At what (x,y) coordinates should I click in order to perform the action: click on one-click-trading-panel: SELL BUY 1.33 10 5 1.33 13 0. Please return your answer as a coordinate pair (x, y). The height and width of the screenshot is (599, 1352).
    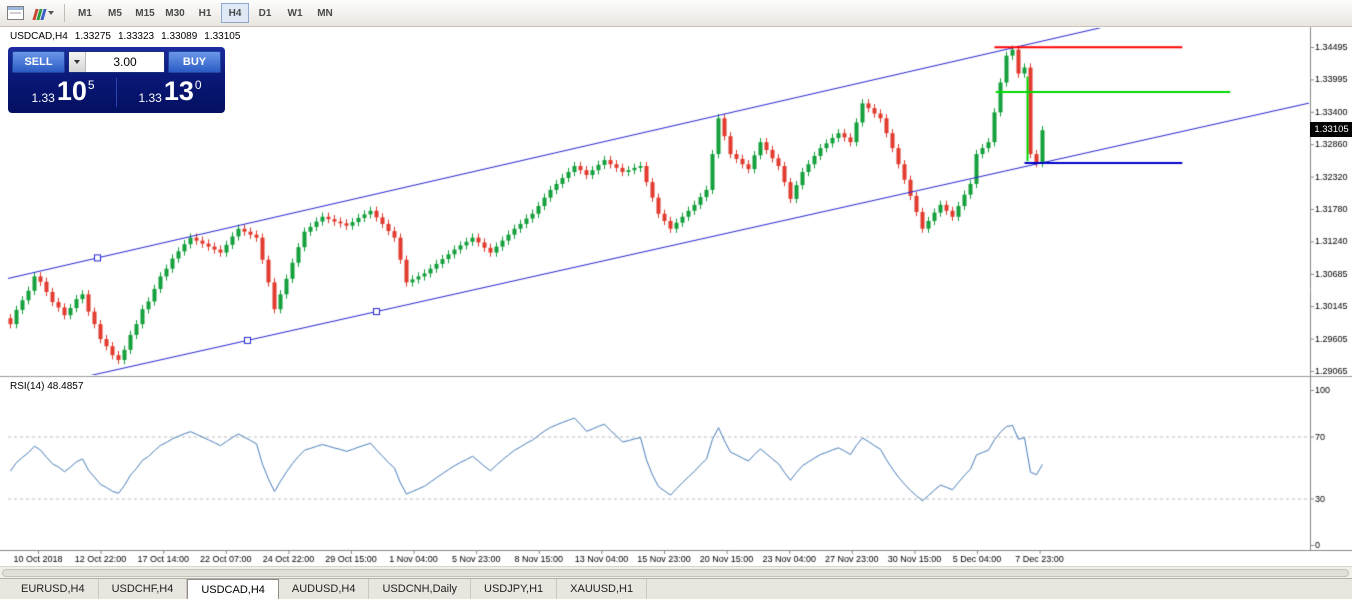
    Looking at the image, I should click on (116, 80).